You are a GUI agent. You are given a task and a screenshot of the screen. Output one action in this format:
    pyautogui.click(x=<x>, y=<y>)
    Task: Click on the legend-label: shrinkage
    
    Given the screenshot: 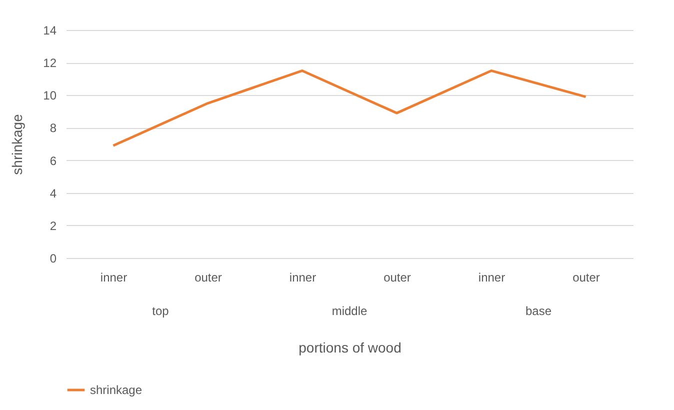 What is the action you would take?
    pyautogui.click(x=116, y=390)
    